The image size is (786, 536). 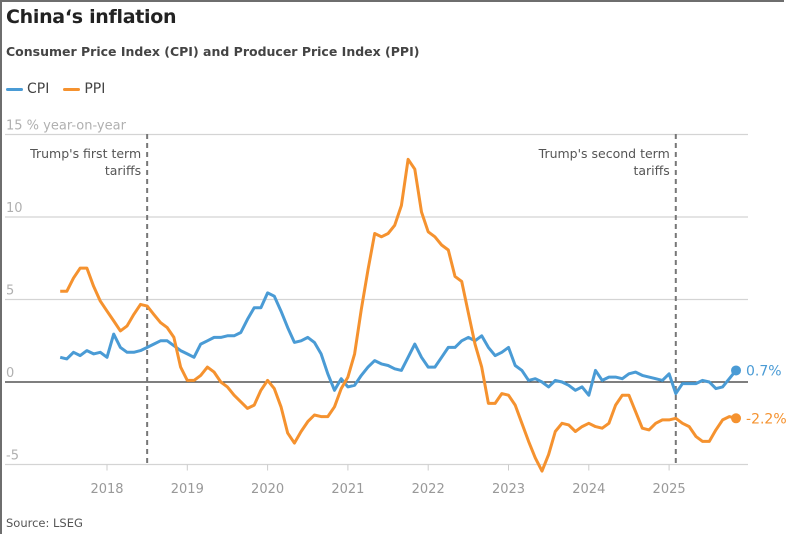 I want to click on legend-item-ppi: PPI, so click(x=84, y=89).